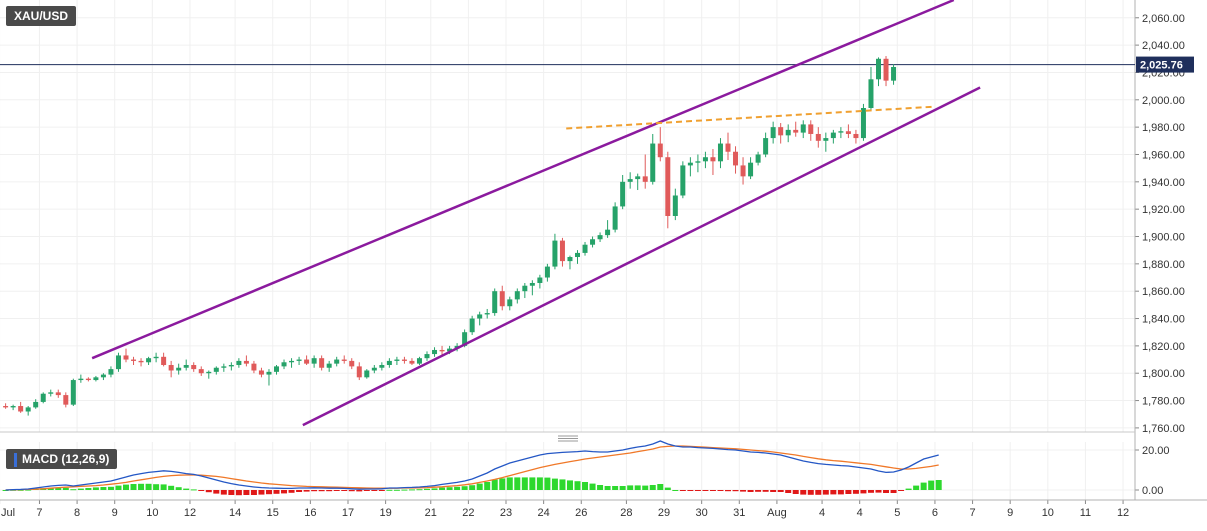 The width and height of the screenshot is (1207, 531). I want to click on y-tick-label: 1,880.00, so click(1163, 265).